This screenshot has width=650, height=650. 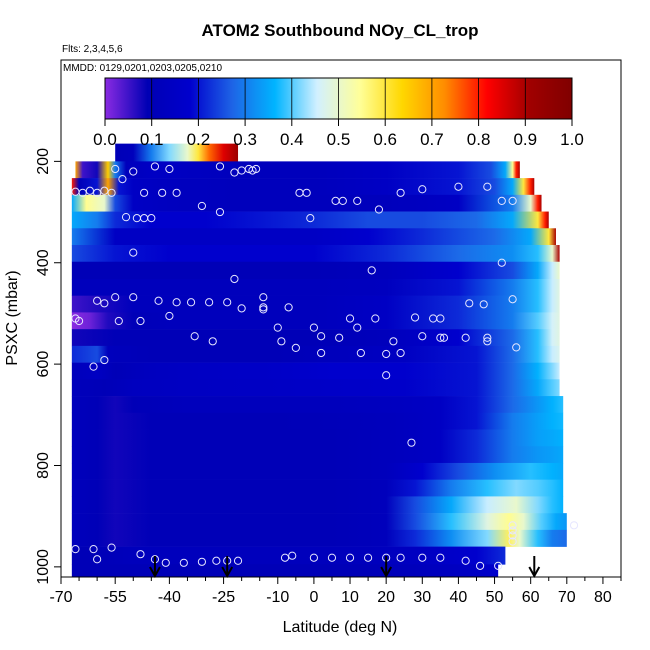 What do you see at coordinates (495, 597) in the screenshot?
I see `x-tick-label: 50` at bounding box center [495, 597].